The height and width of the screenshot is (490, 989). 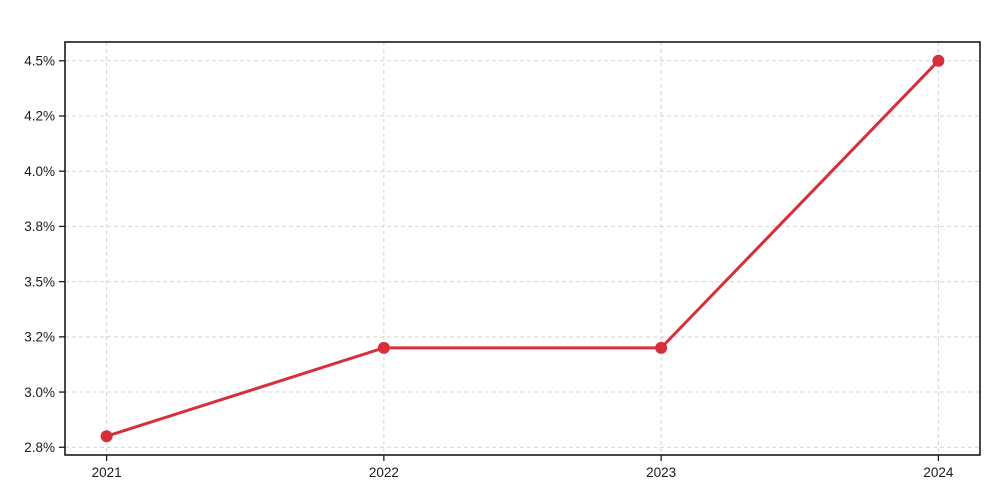 I want to click on y-tick-label: 4.2%, so click(x=39, y=116).